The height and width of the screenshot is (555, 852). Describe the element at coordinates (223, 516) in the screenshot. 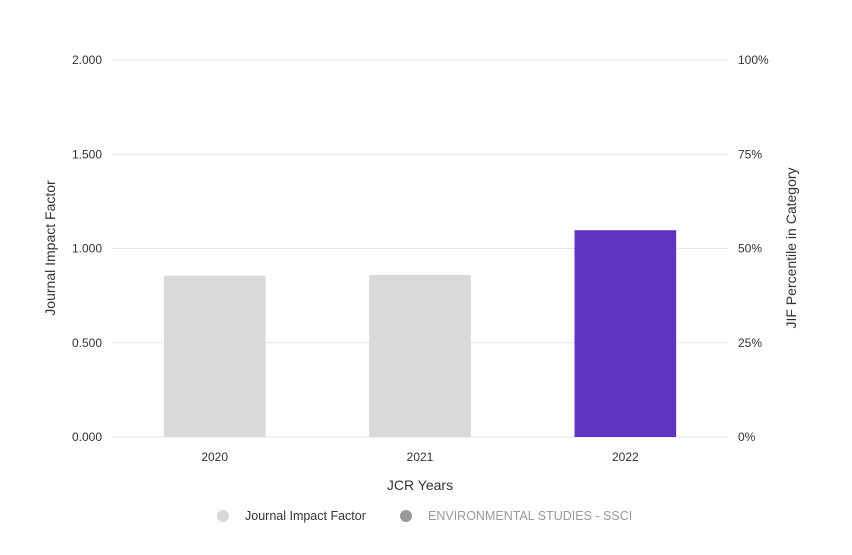

I see `legend-marker-journal-impact-factor` at that location.